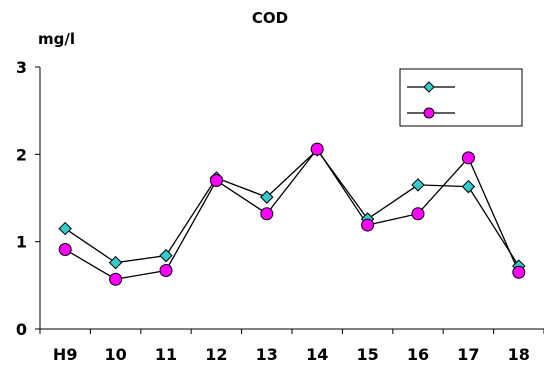  I want to click on x-tick-label: 13, so click(267, 354).